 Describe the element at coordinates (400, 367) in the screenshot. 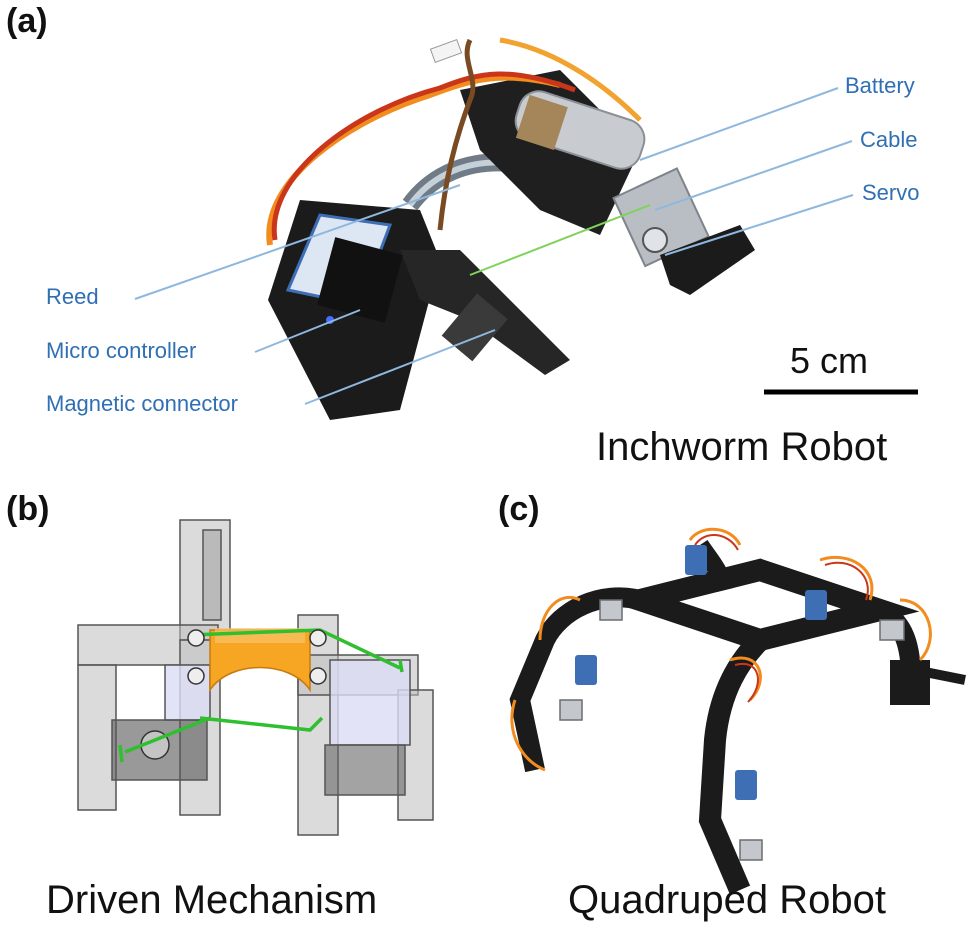

I see `magnetic-connector-leader-line` at that location.